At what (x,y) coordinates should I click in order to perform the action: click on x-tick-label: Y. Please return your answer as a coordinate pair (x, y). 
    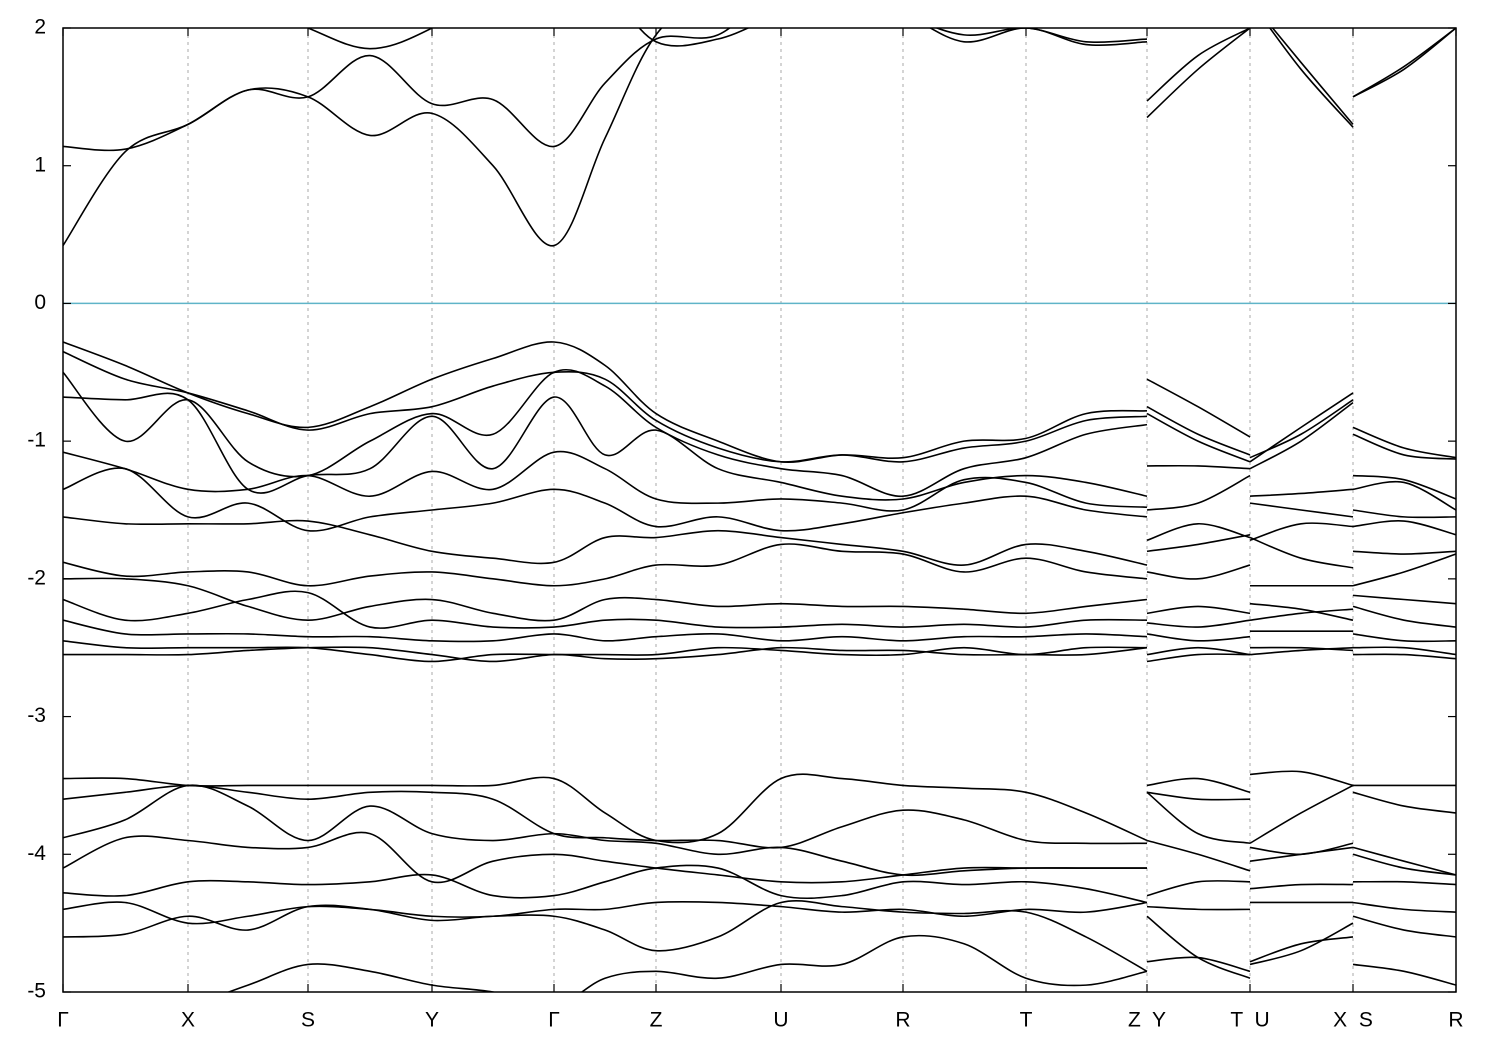
    Looking at the image, I should click on (432, 1020).